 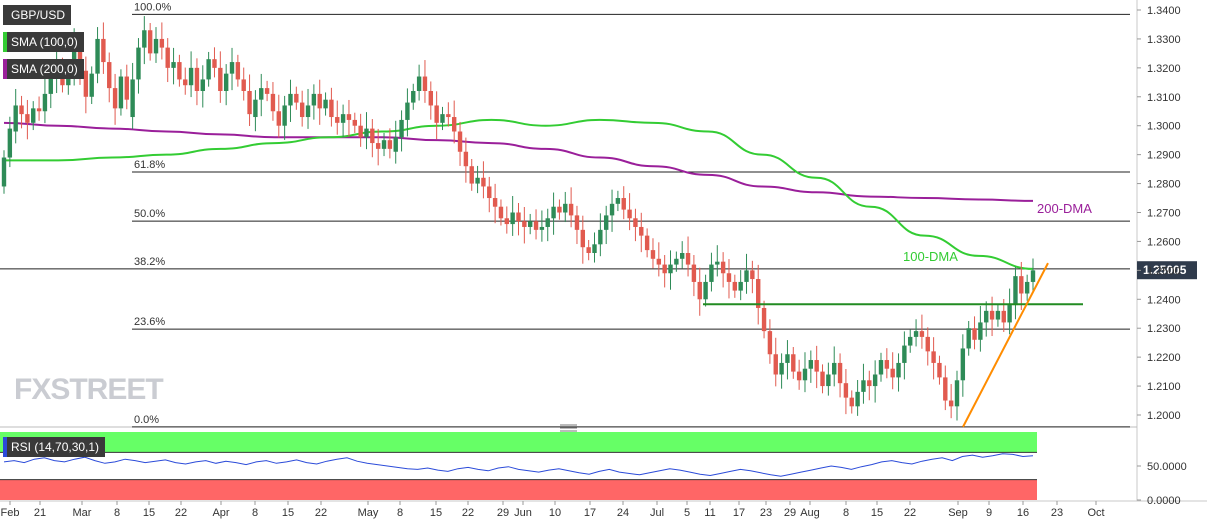 I want to click on rsi-tick-label: 50.0000, so click(x=1167, y=467).